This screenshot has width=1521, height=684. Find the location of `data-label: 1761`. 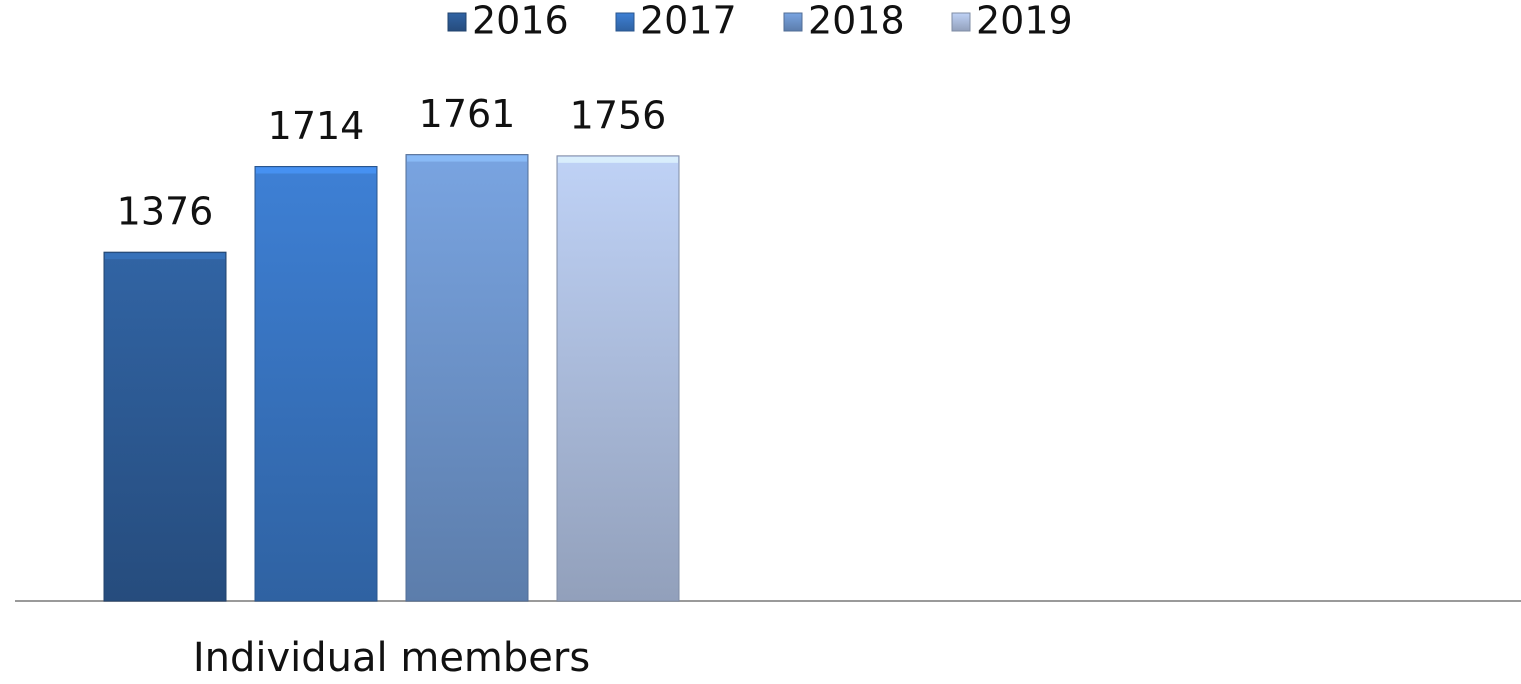

data-label: 1761 is located at coordinates (467, 114).